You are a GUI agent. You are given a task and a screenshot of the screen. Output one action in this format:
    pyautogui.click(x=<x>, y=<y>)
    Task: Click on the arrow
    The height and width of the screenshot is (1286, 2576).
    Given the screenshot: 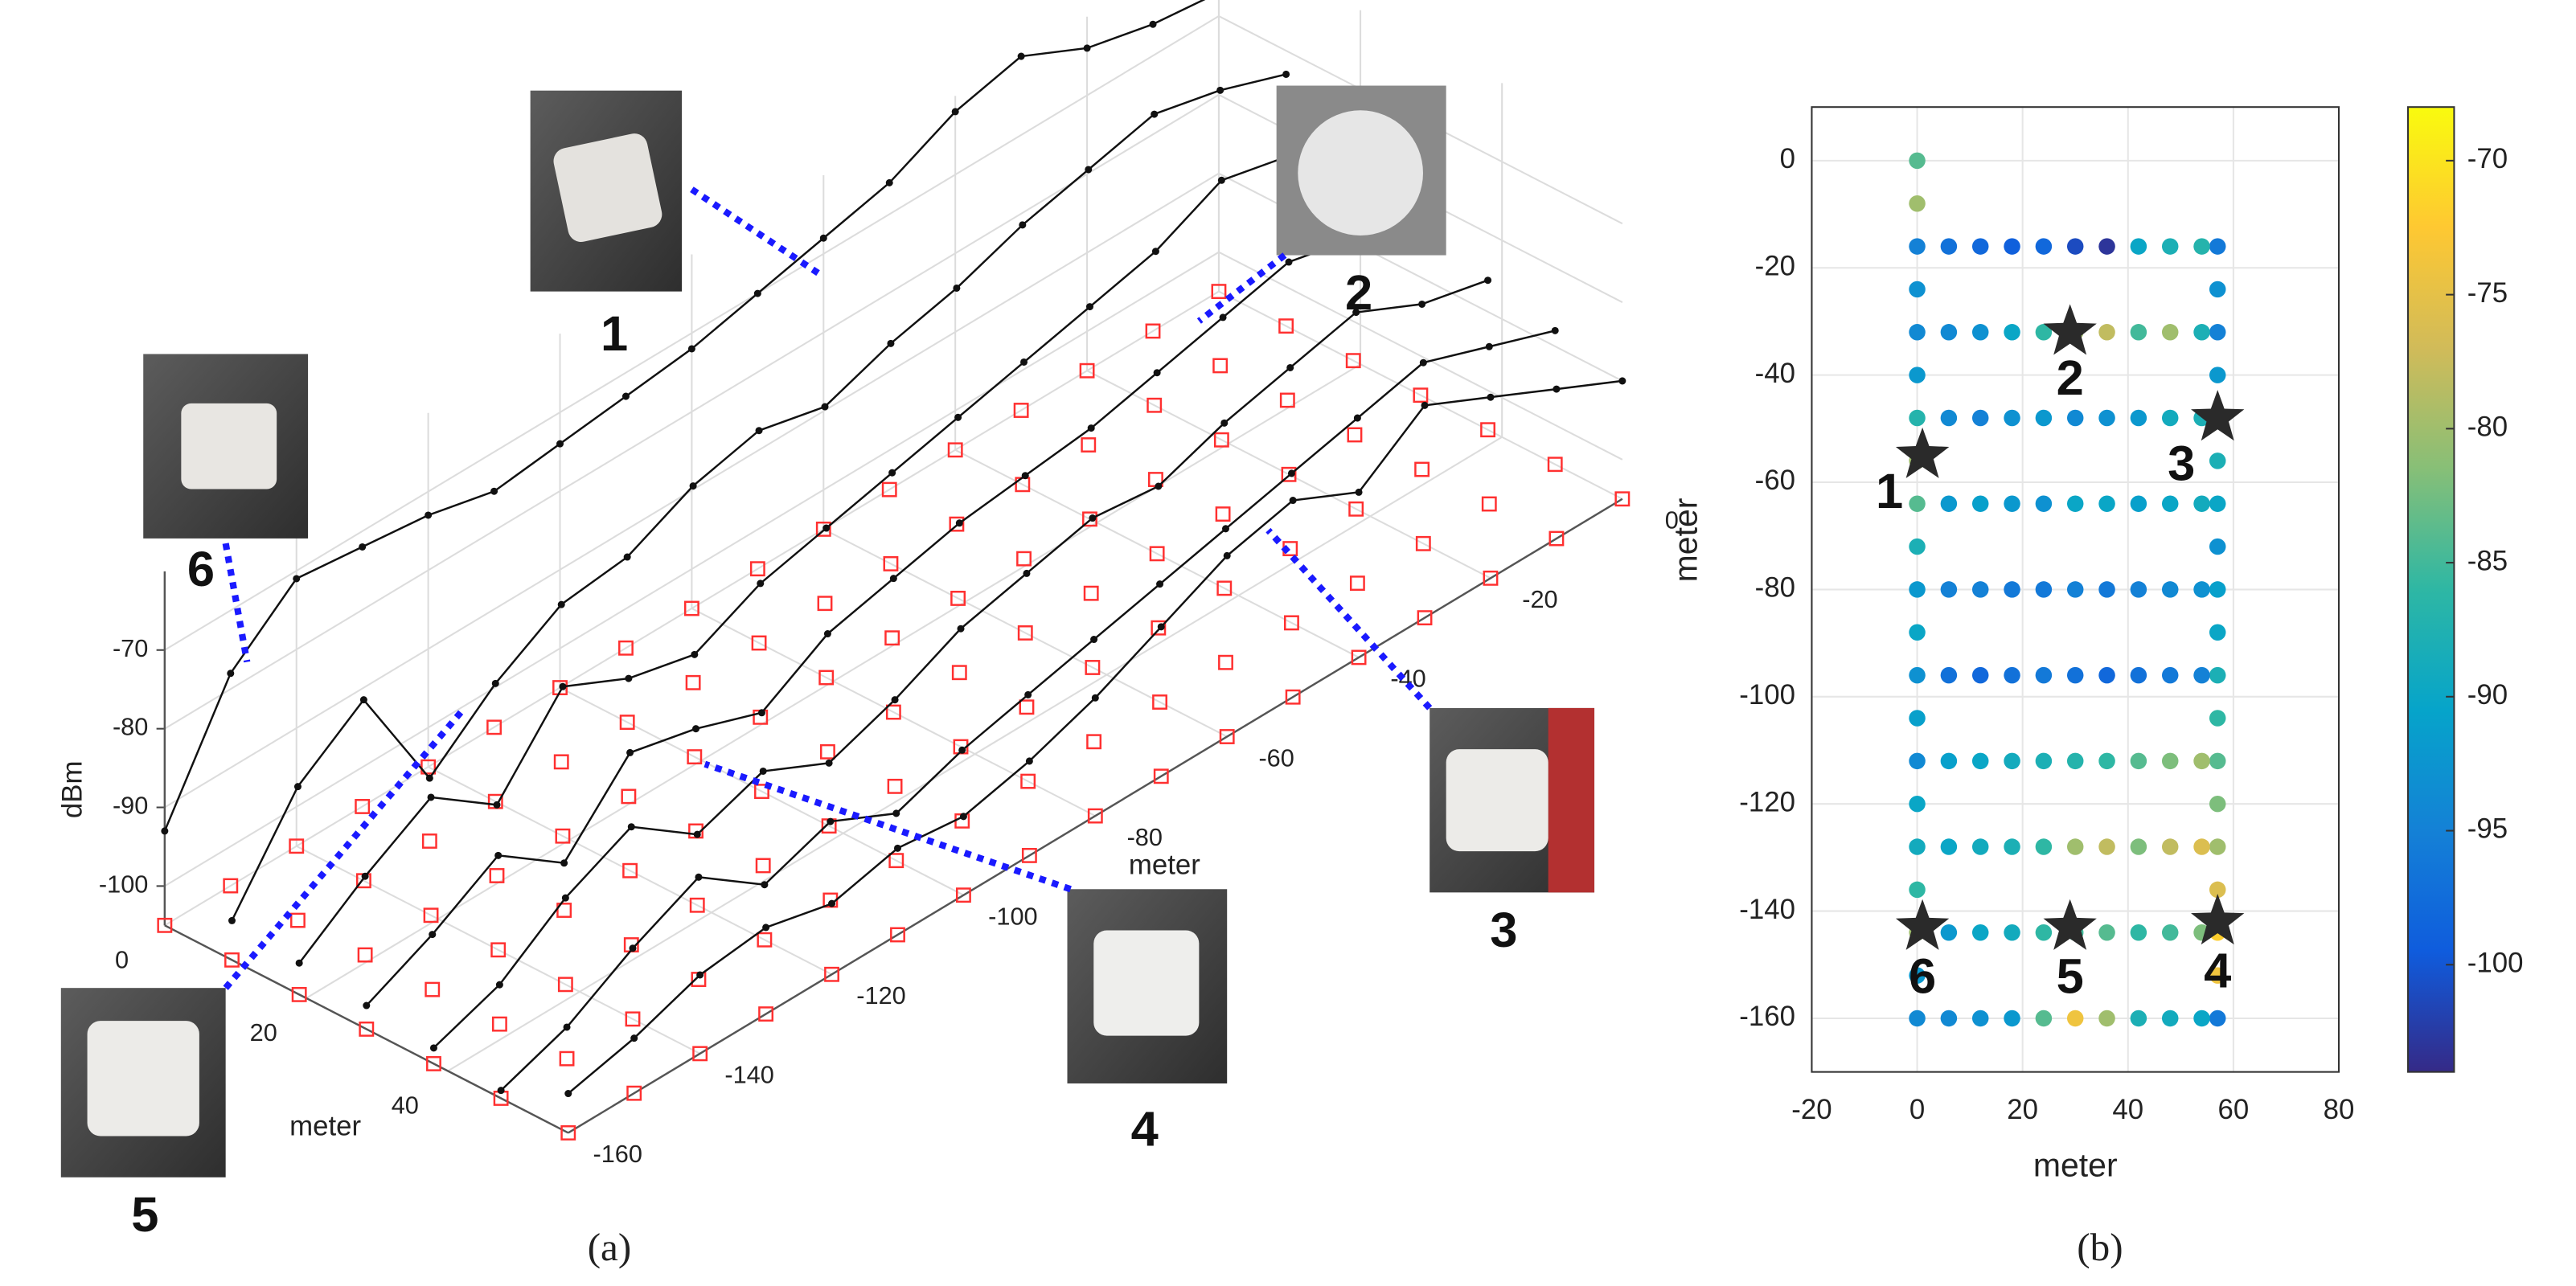 What is the action you would take?
    pyautogui.click(x=758, y=233)
    